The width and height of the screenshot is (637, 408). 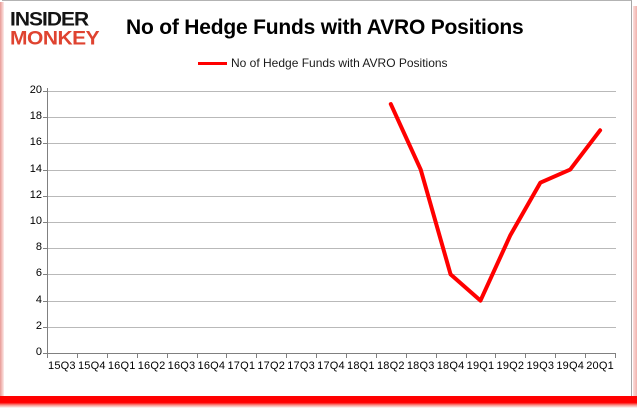 I want to click on x-axis-label: 17Q2, so click(x=271, y=366).